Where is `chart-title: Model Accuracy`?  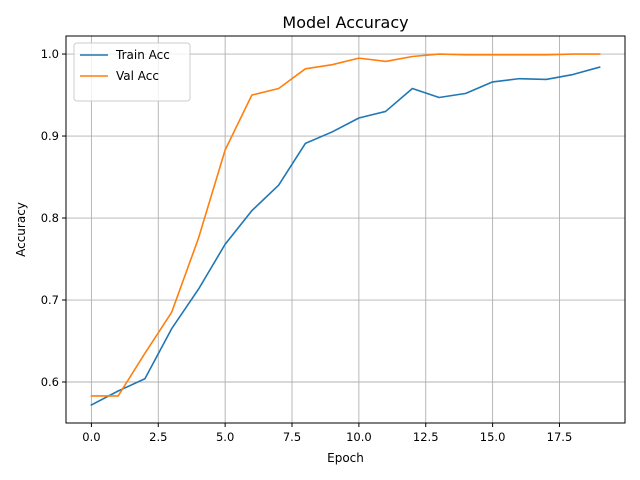
chart-title: Model Accuracy is located at coordinates (345, 22).